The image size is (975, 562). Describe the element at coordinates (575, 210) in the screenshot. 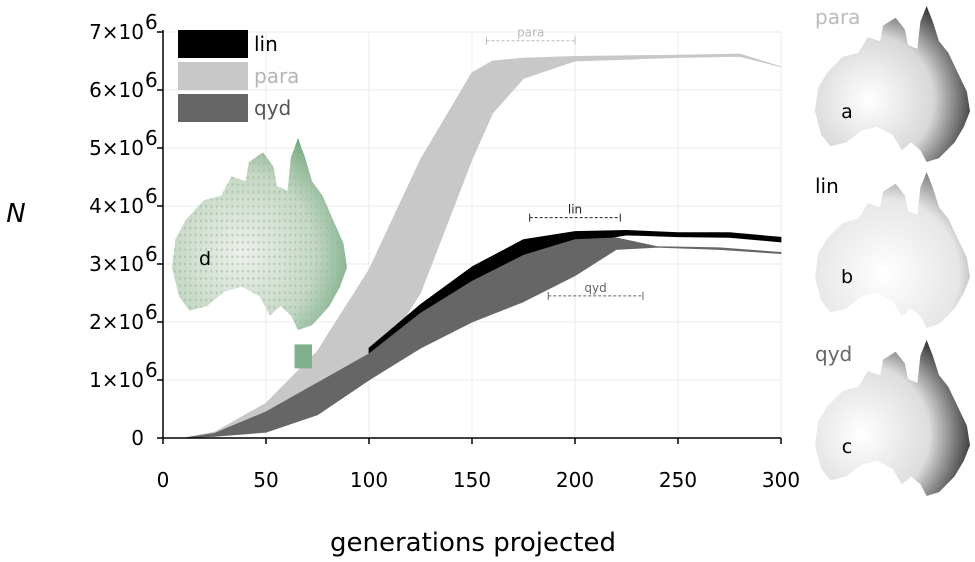

I see `bracket-label-lin: lin` at that location.